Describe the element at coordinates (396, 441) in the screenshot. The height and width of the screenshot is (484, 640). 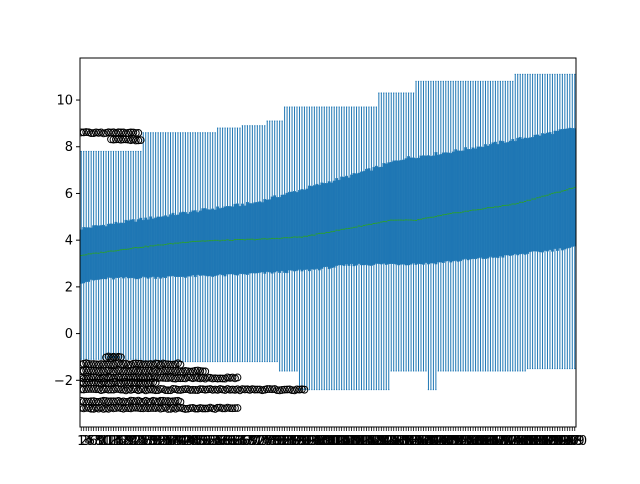
I see `x-tick-label: 128` at that location.